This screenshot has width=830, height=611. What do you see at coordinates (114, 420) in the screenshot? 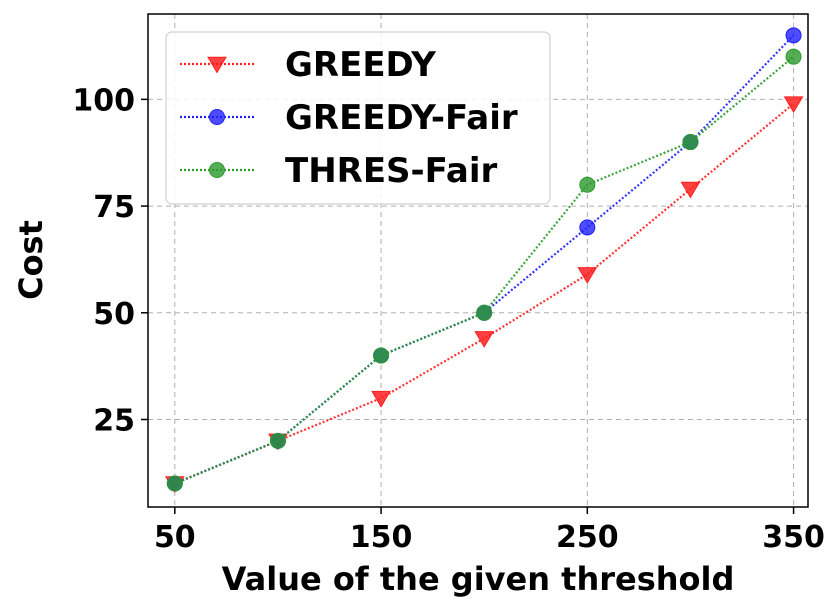
I see `y-tick-label: 25` at bounding box center [114, 420].